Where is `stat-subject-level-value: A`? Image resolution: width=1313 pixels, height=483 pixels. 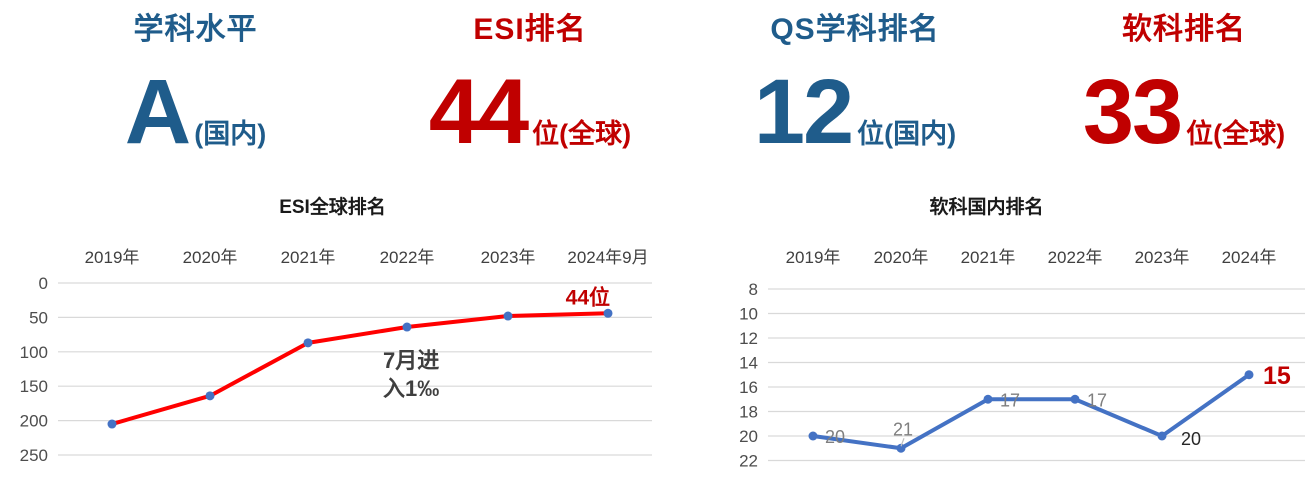
stat-subject-level-value: A is located at coordinates (157, 112).